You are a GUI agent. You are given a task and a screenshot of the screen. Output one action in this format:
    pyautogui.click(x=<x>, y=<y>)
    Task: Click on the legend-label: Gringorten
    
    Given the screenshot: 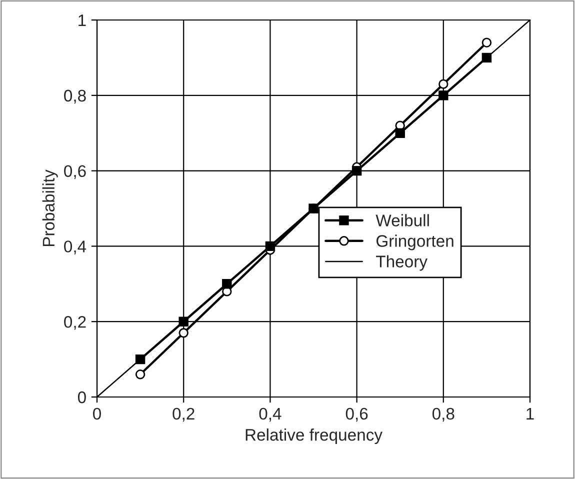 What is the action you would take?
    pyautogui.click(x=415, y=242)
    